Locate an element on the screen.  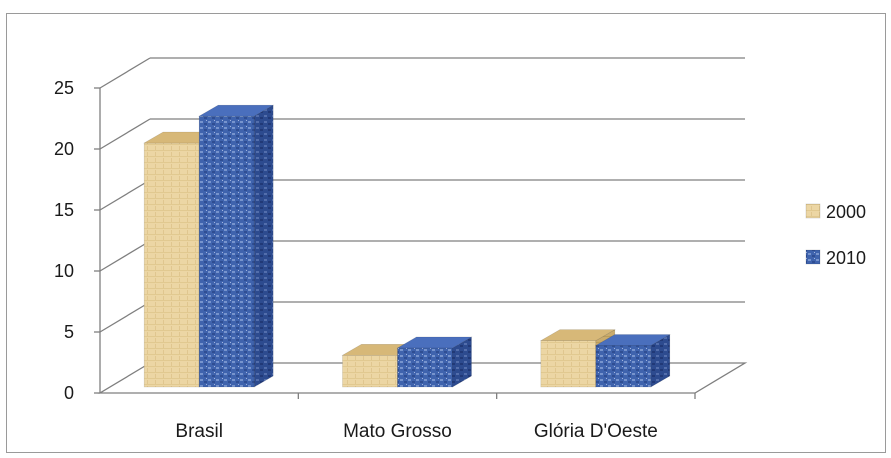
legend-item-2000: 2000 is located at coordinates (835, 212).